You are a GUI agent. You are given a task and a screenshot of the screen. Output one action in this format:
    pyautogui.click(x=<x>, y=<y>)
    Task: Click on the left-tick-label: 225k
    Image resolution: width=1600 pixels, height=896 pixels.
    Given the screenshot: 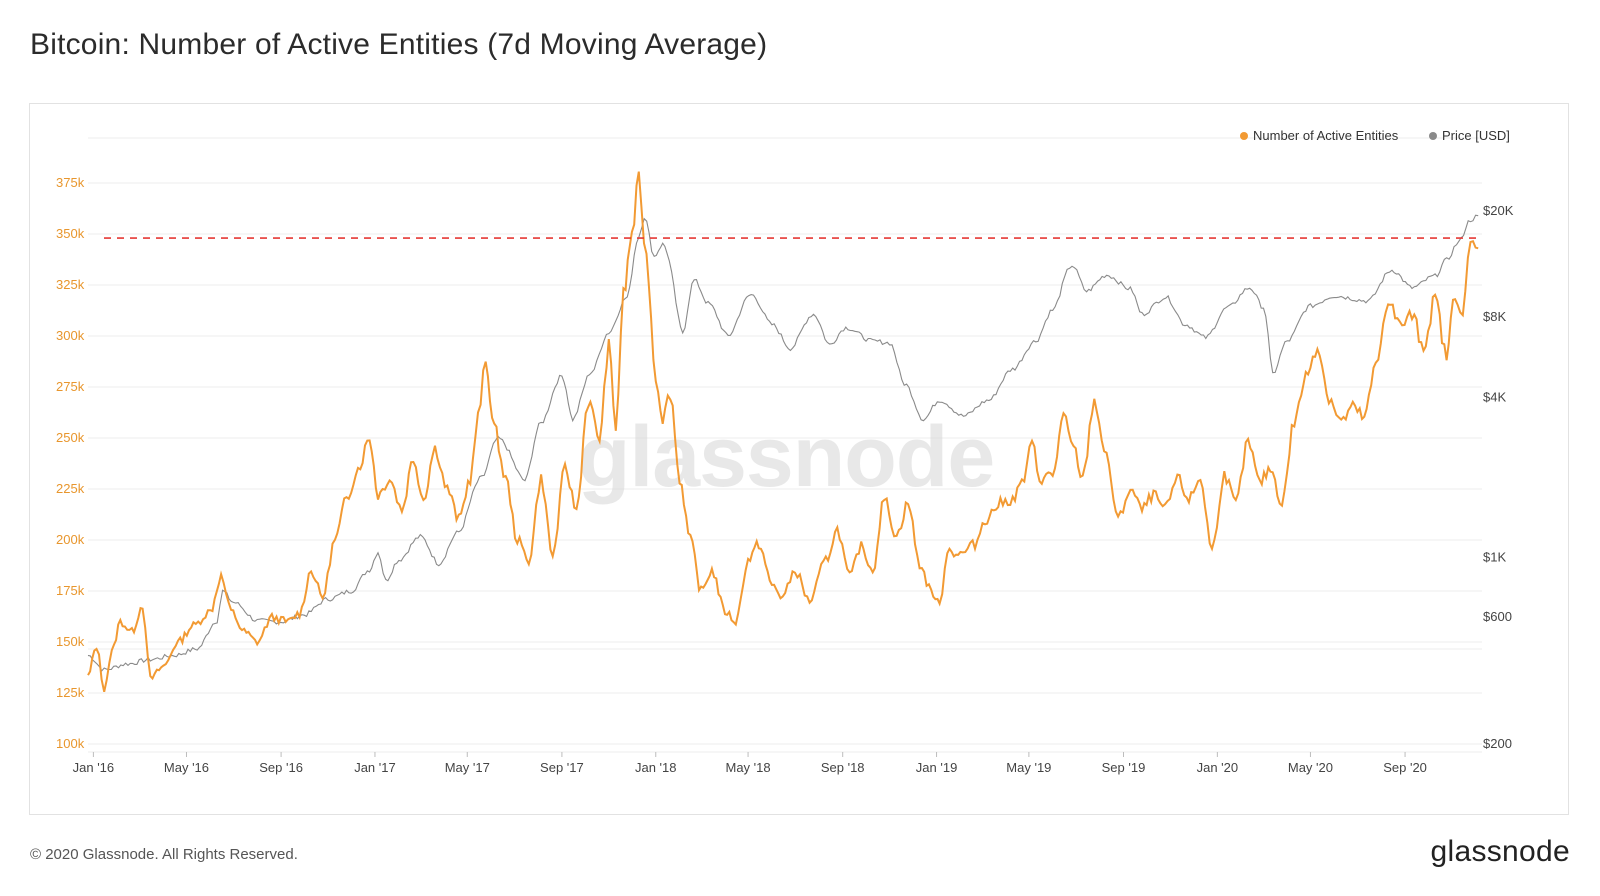 What is the action you would take?
    pyautogui.click(x=70, y=488)
    